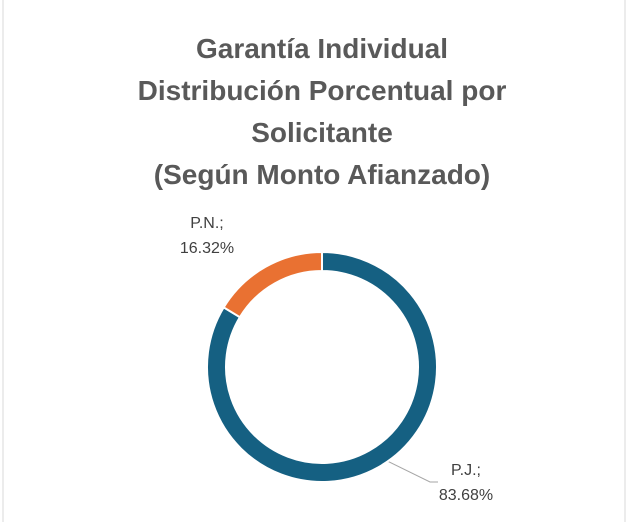 This screenshot has width=629, height=522. I want to click on data-label: P.J.;, so click(466, 470).